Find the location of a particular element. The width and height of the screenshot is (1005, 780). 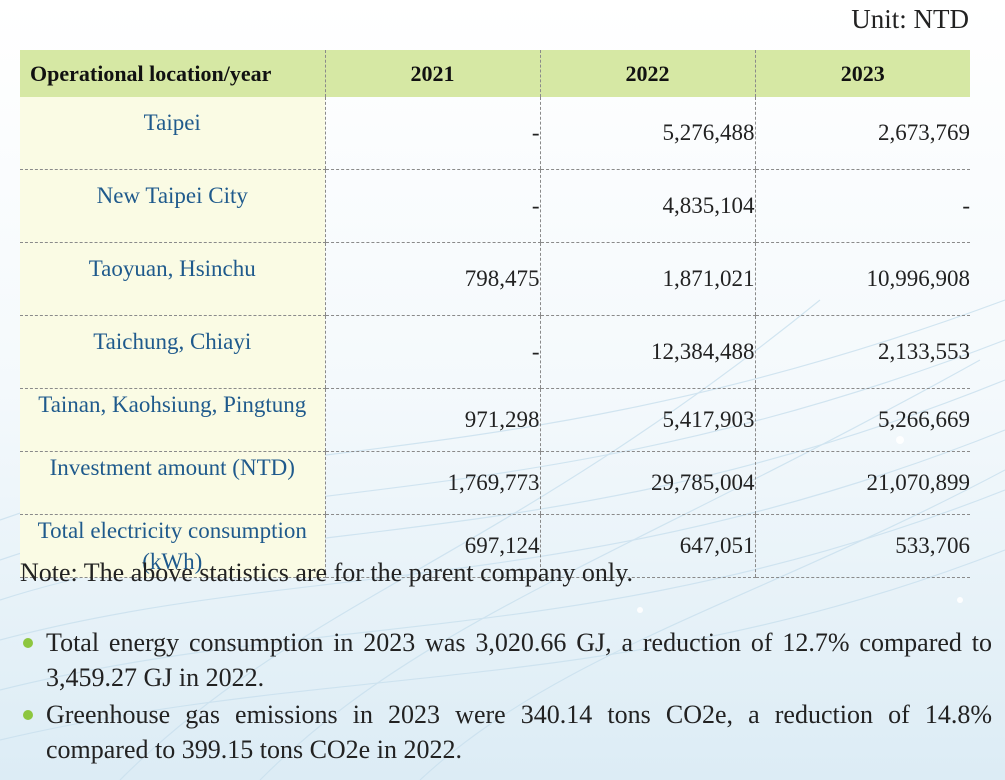

header-2022: 2022 is located at coordinates (647, 73).